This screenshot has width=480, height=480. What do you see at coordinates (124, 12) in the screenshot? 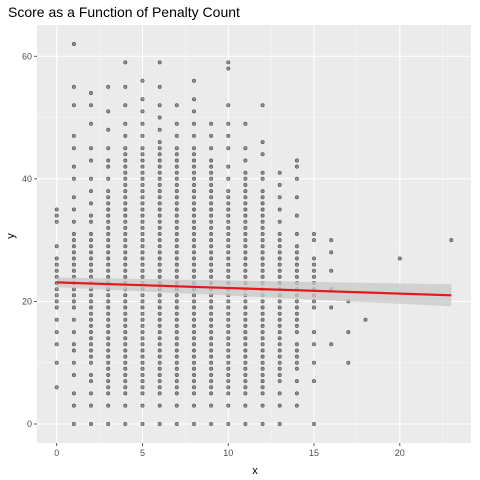
I see `chart-title: Score as a Function of Penalty Count` at bounding box center [124, 12].